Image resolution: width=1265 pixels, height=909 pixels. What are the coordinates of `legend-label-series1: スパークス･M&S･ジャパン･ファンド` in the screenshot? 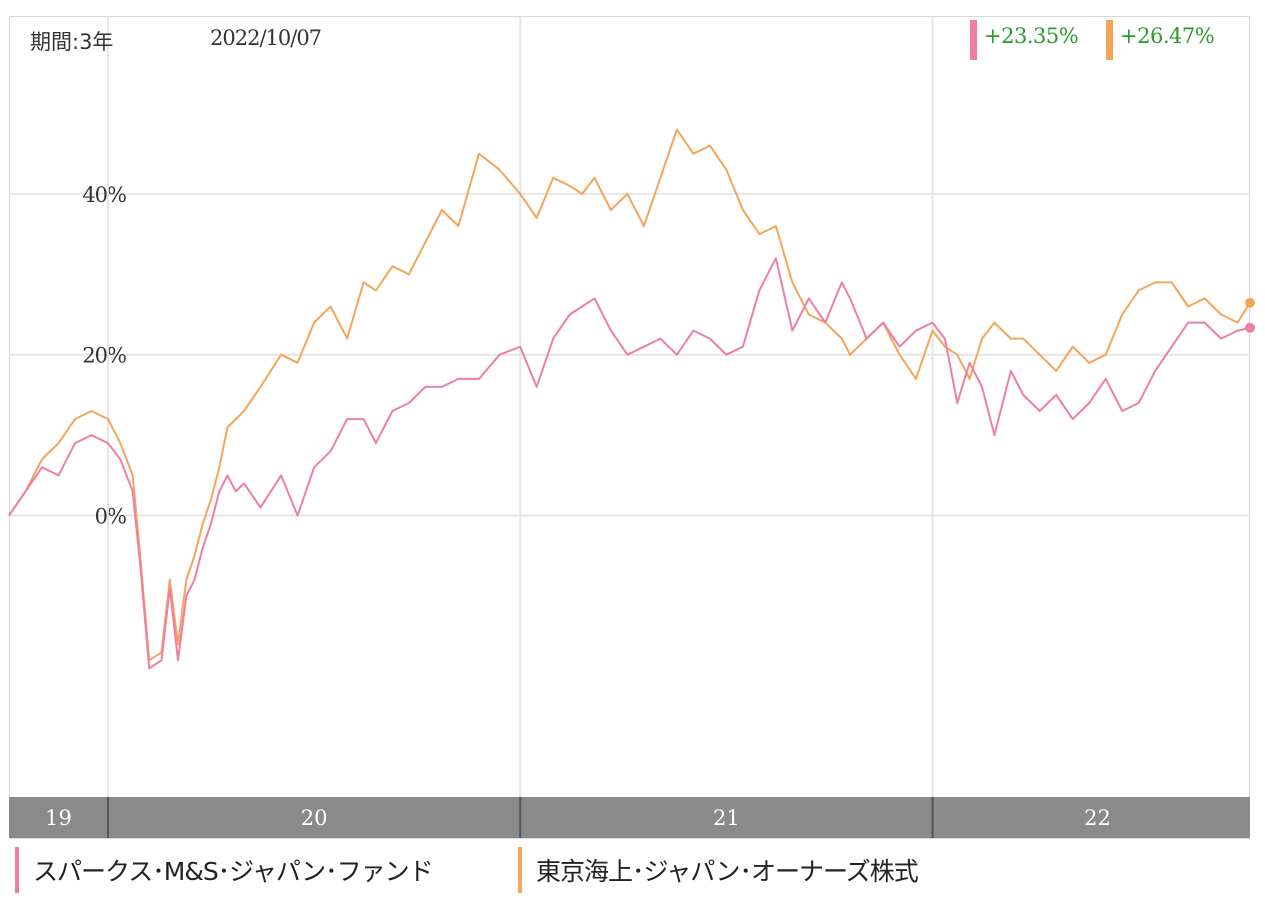 It's located at (233, 871).